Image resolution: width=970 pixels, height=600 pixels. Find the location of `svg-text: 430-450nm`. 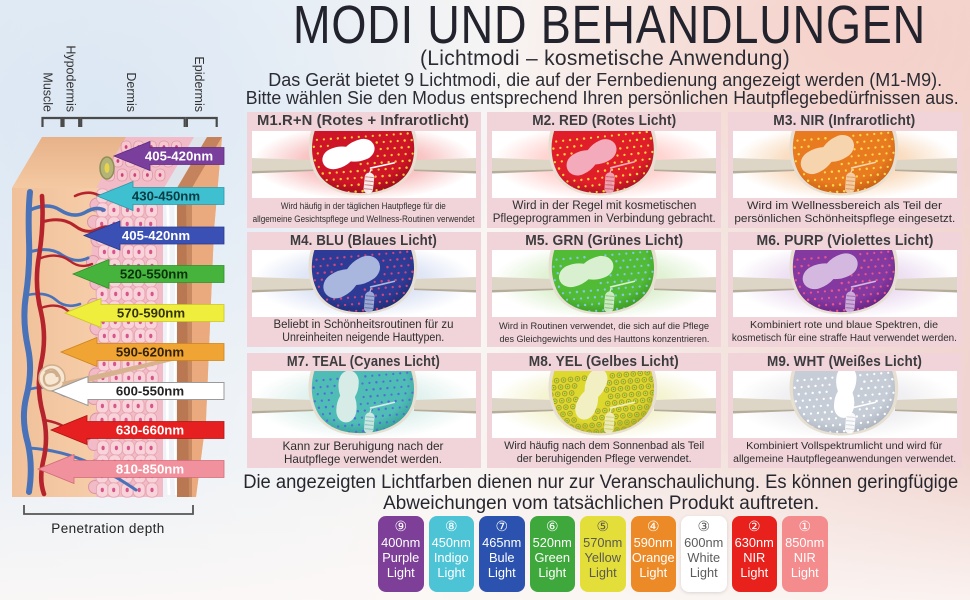

svg-text: 430-450nm is located at coordinates (166, 196).